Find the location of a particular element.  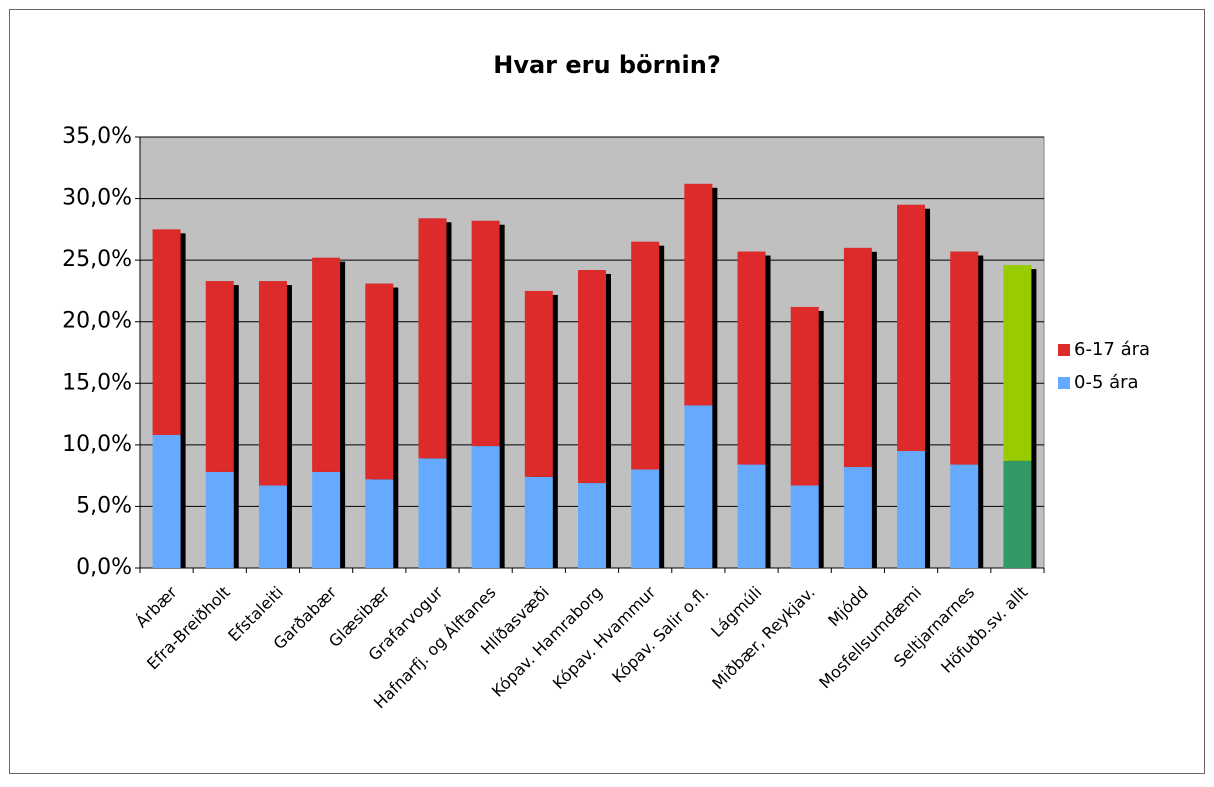

legend-label: 6-17 ára is located at coordinates (1112, 349).